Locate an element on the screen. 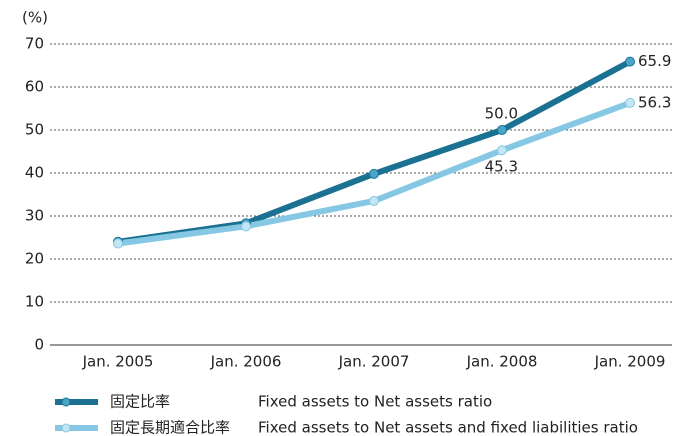 The image size is (684, 436). x-tick-label: Jan. 2005 is located at coordinates (118, 362).